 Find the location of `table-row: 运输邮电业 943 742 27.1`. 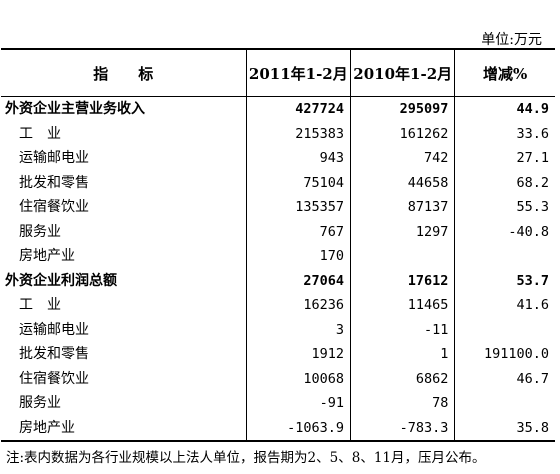

table-row: 运输邮电业 943 742 27.1 is located at coordinates (278, 158).